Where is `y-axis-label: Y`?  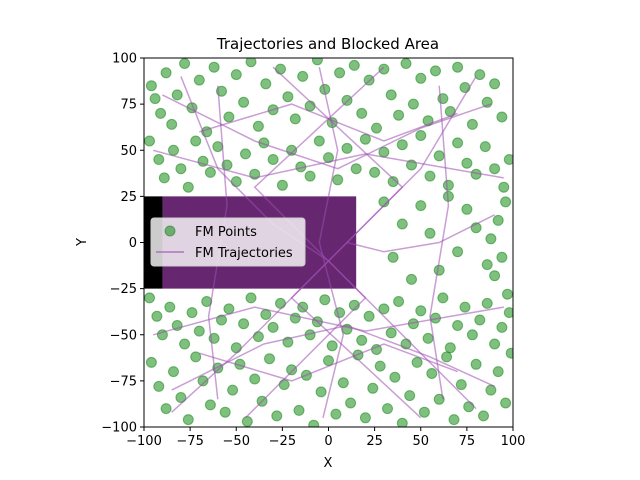 y-axis-label: Y is located at coordinates (82, 242).